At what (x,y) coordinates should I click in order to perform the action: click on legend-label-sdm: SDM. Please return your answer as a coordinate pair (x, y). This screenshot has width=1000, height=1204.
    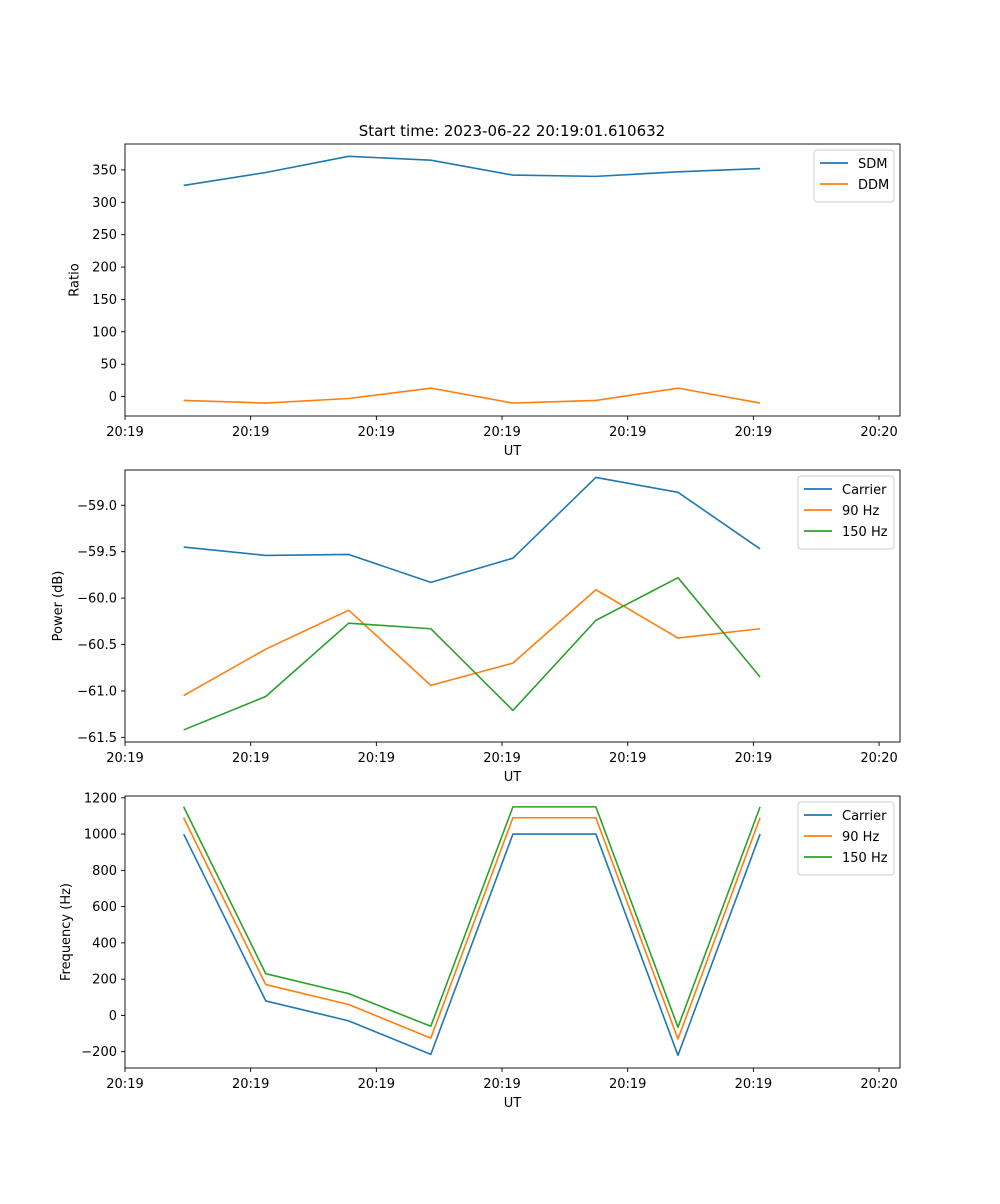
    Looking at the image, I should click on (872, 164).